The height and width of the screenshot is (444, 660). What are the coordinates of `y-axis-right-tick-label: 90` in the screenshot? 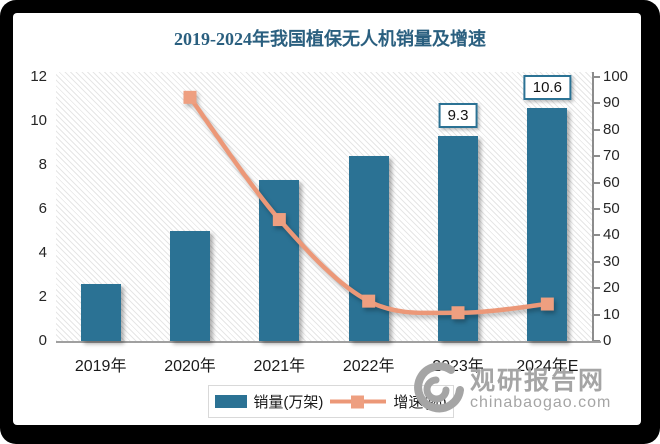 It's located at (611, 103).